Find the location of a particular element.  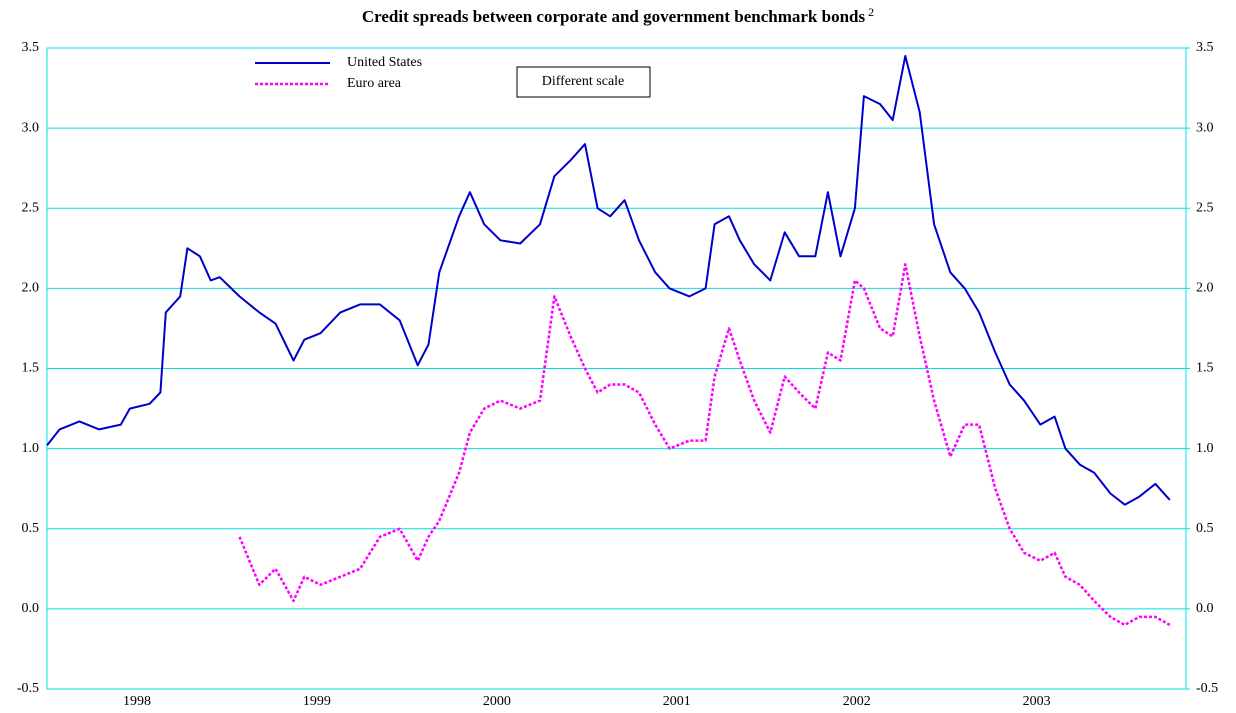

x-tick-label: 2000 is located at coordinates (497, 701).